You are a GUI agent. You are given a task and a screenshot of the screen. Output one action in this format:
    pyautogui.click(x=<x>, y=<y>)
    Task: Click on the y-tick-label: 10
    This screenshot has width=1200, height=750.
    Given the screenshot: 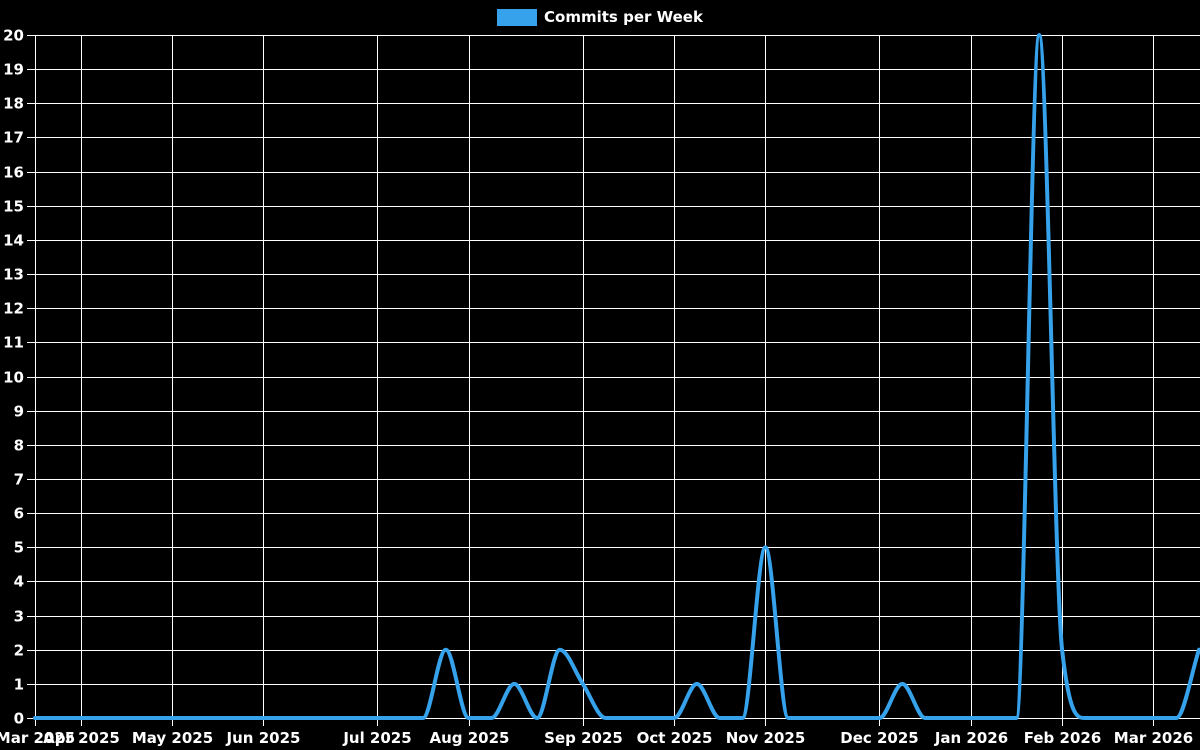 What is the action you would take?
    pyautogui.click(x=13, y=378)
    